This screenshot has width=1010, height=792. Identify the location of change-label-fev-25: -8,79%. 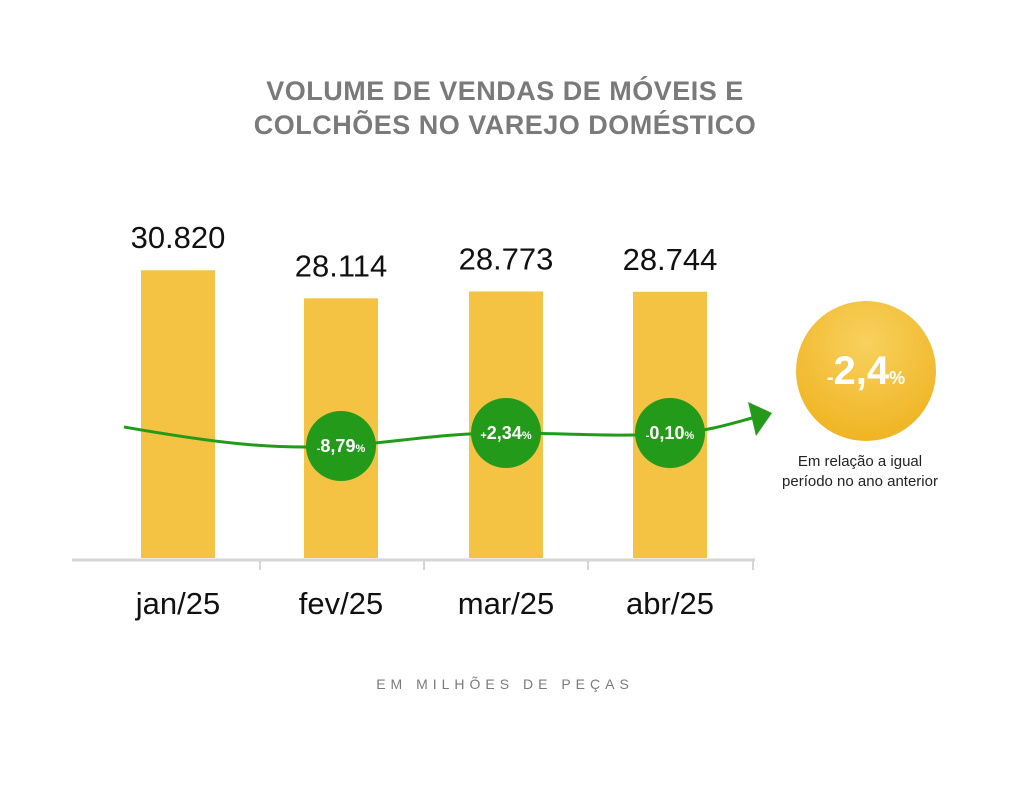
(341, 446).